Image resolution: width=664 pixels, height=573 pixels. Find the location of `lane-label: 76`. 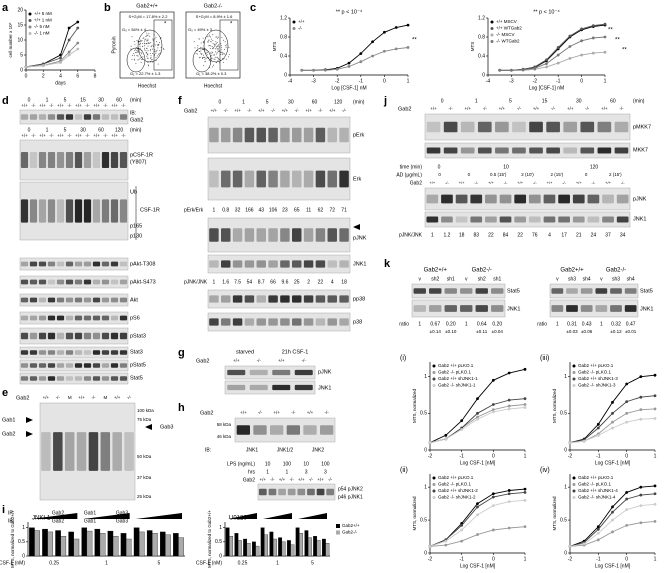

lane-label: 76 is located at coordinates (535, 235).